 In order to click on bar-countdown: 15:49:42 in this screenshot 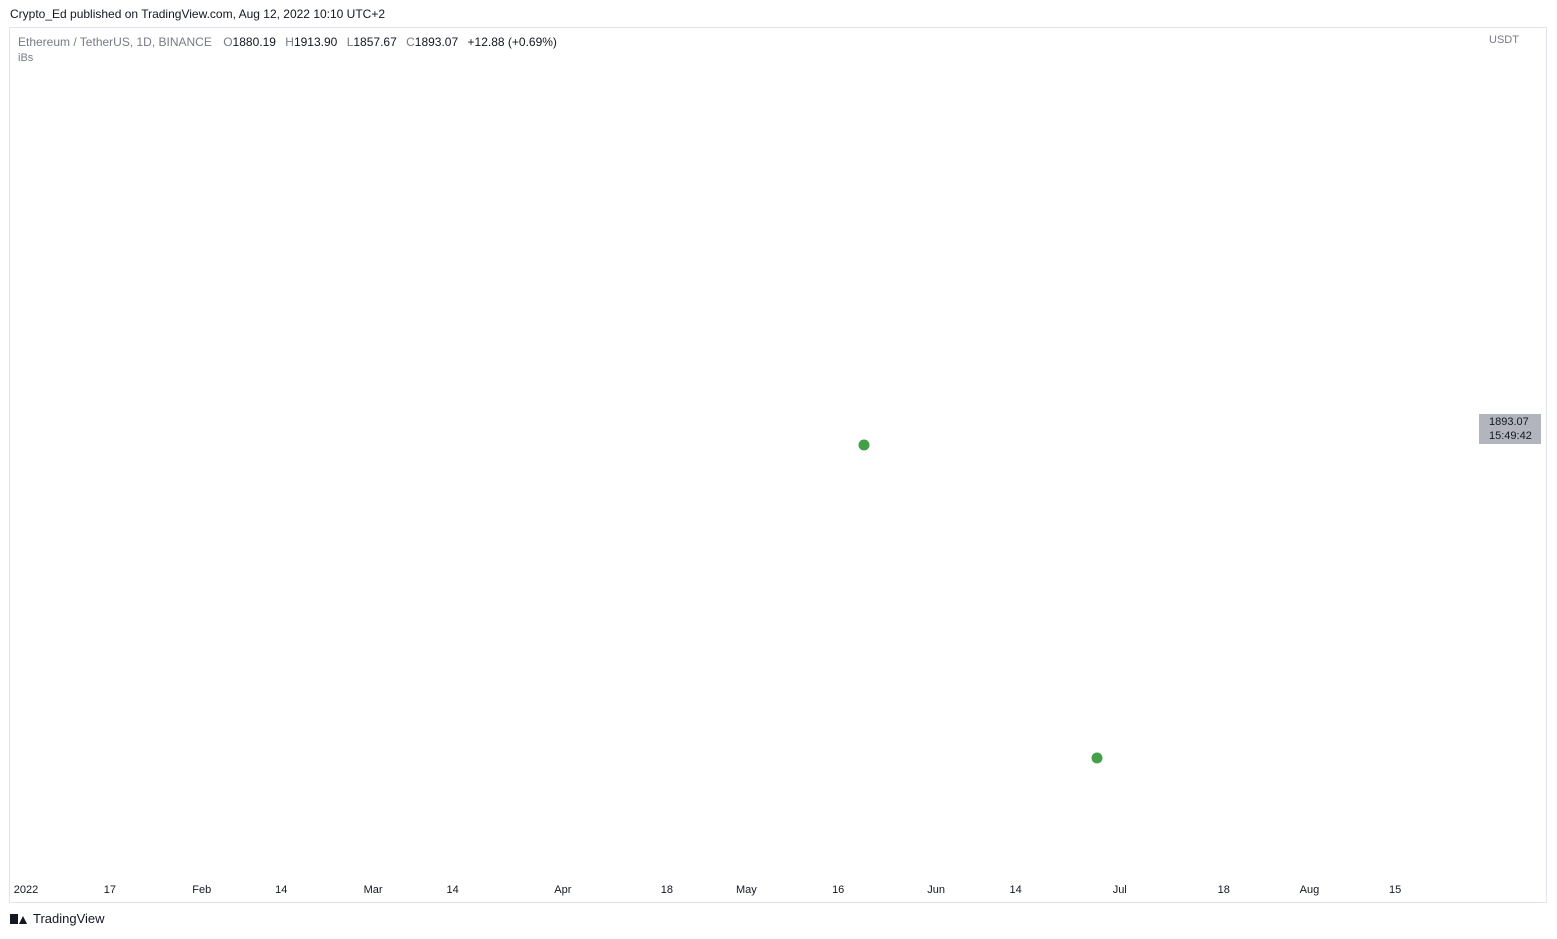, I will do `click(1510, 436)`.